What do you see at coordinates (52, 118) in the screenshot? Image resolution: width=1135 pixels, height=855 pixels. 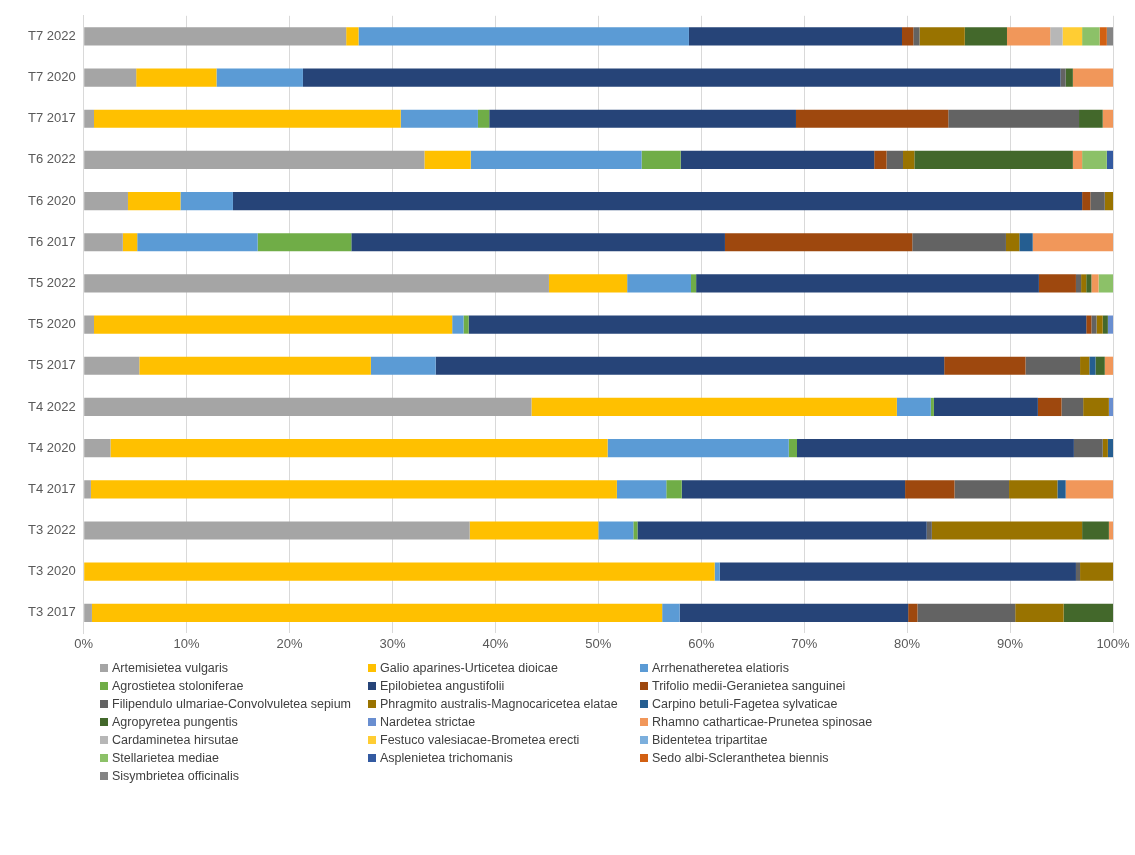 I see `y-tick-label: T7 2017` at bounding box center [52, 118].